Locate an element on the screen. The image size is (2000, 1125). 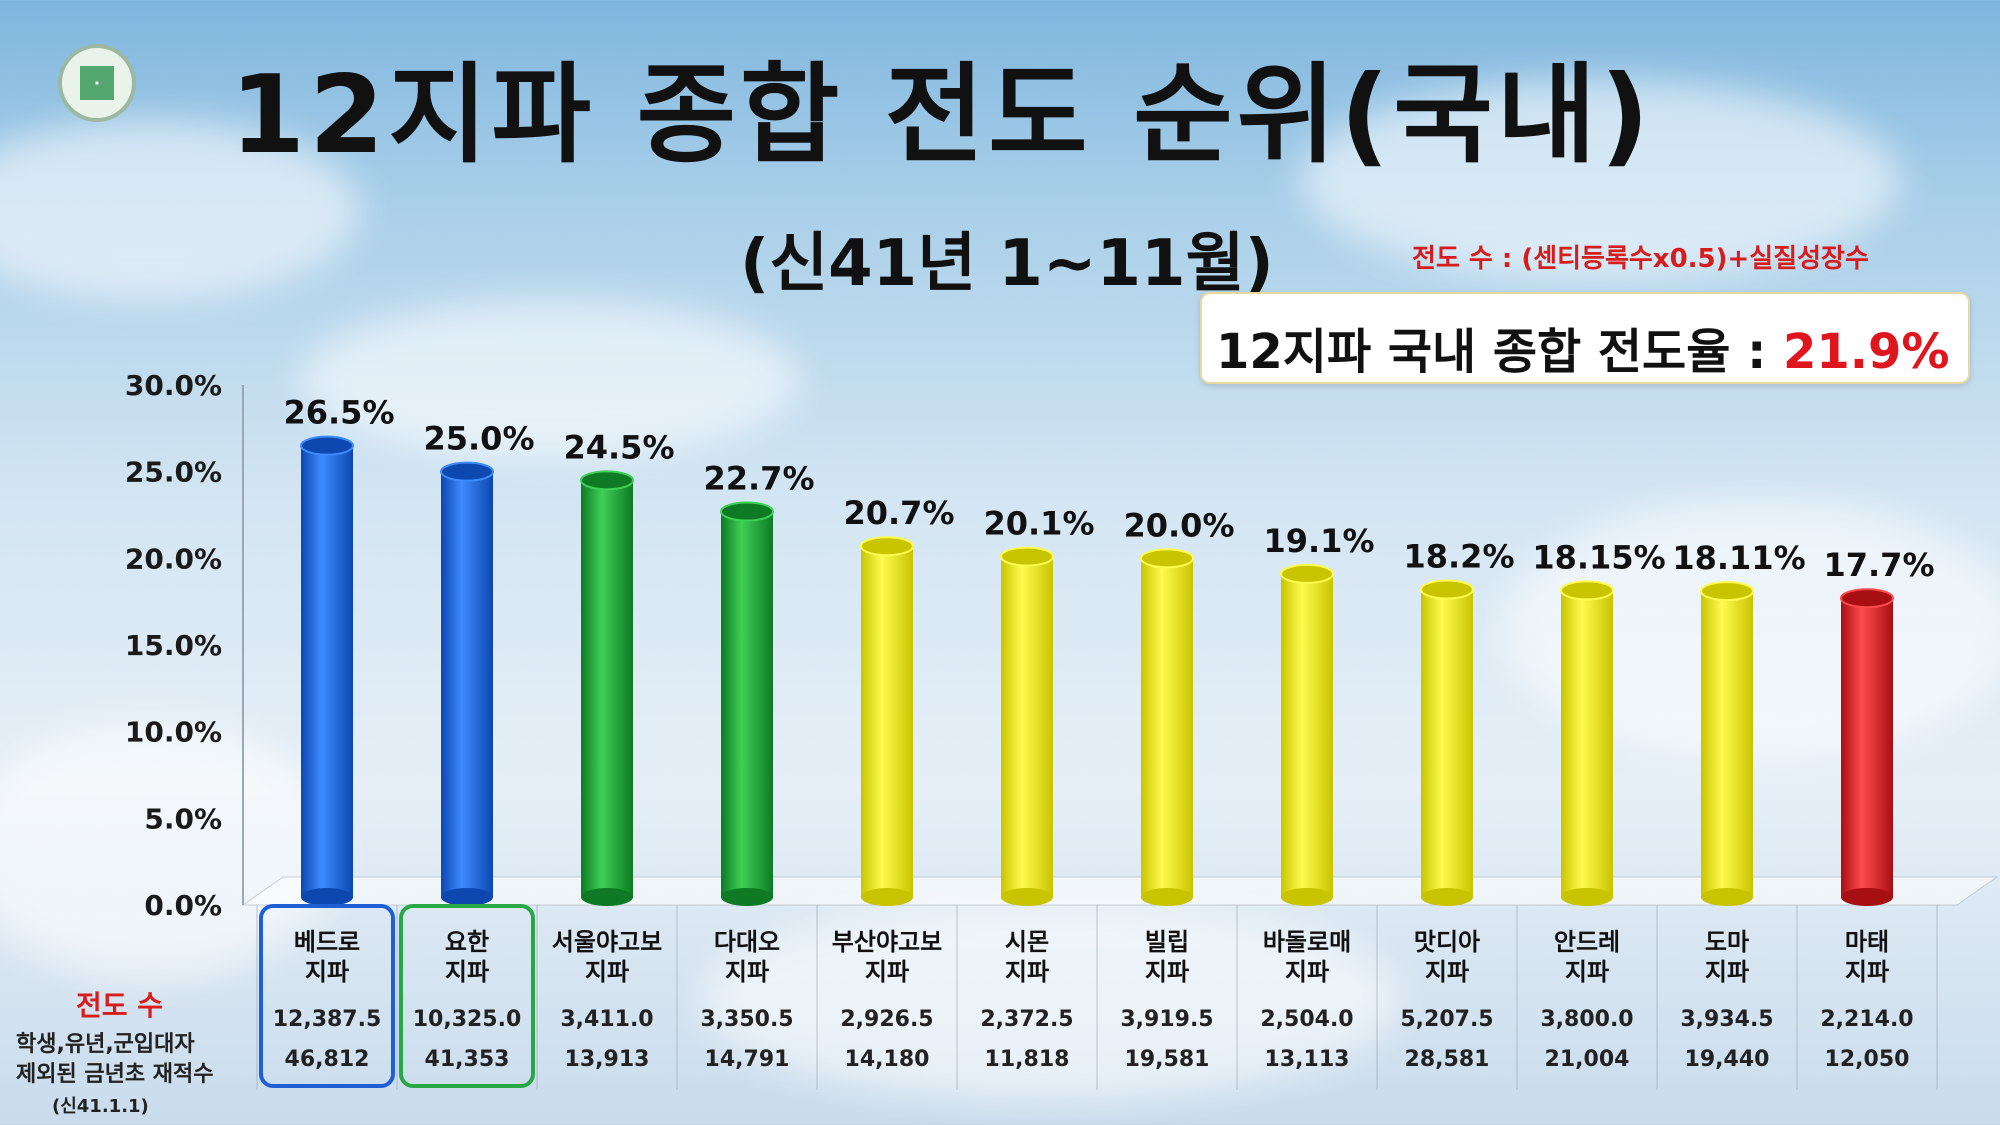
member-count: 14,791 is located at coordinates (747, 1059).